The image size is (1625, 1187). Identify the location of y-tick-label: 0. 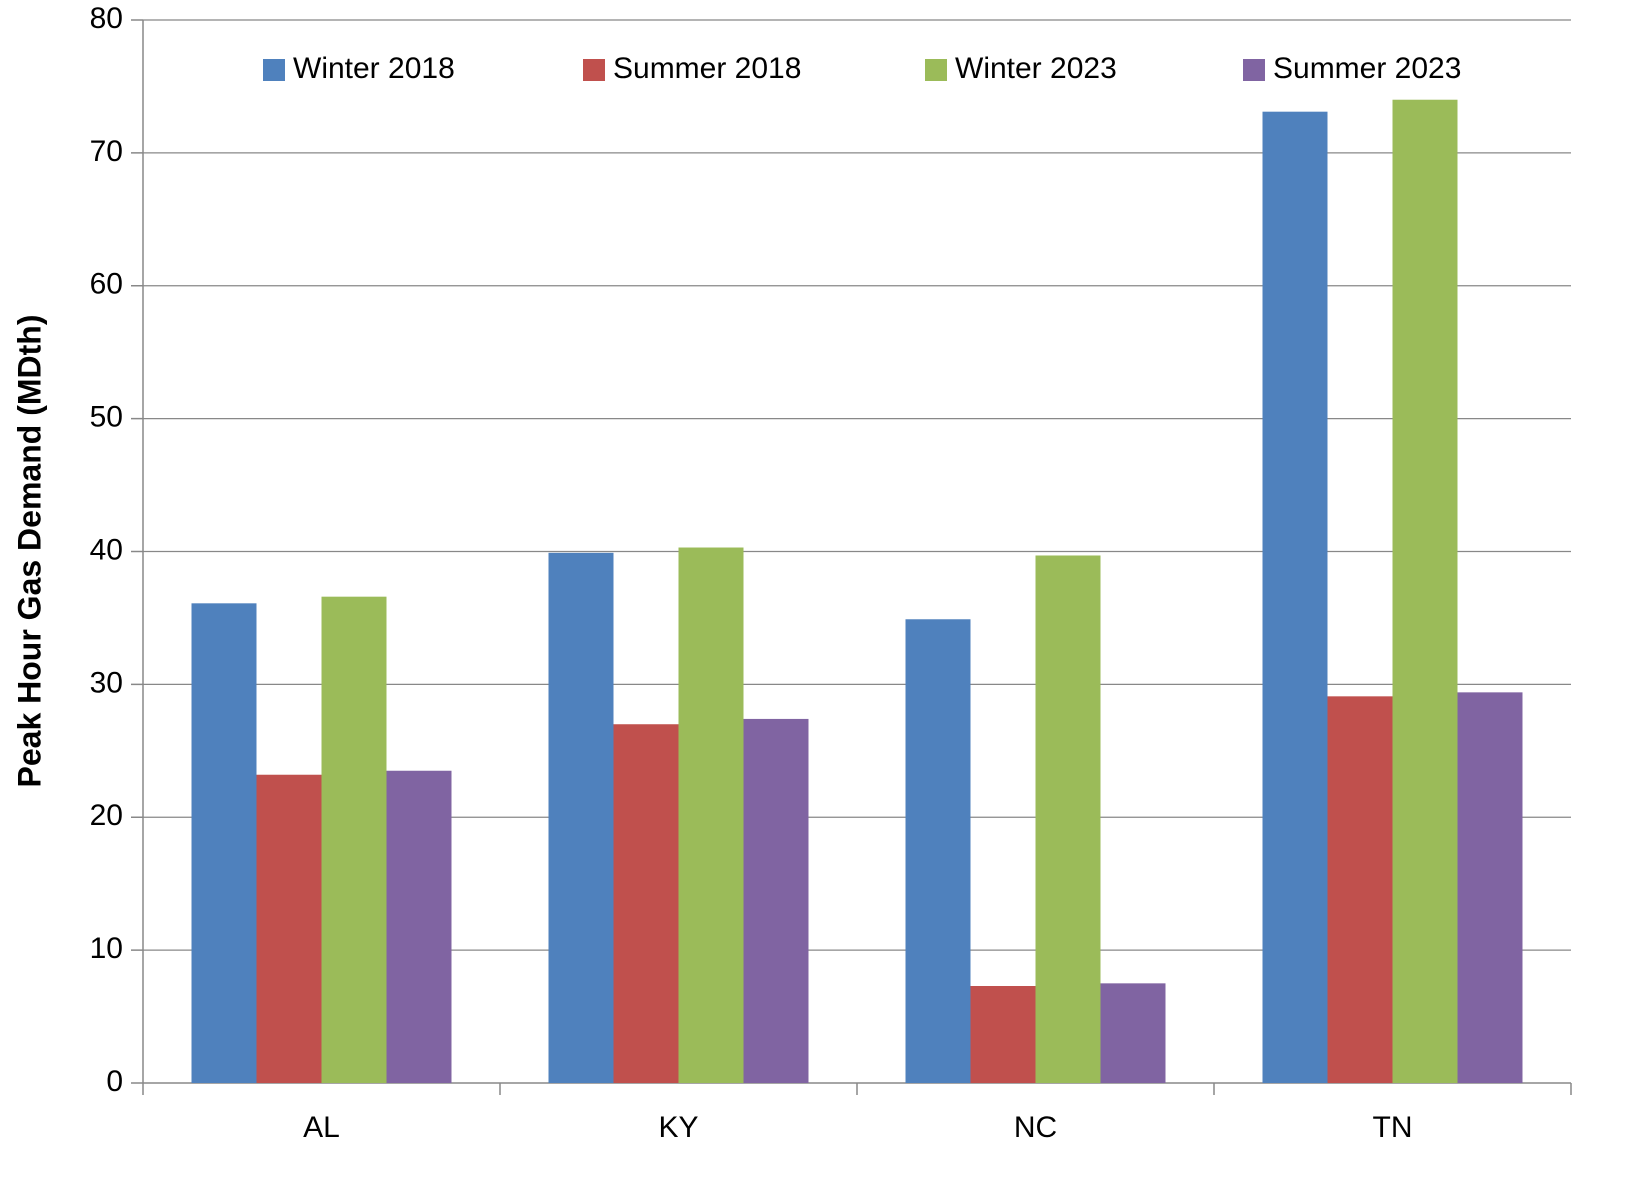
(114, 1081).